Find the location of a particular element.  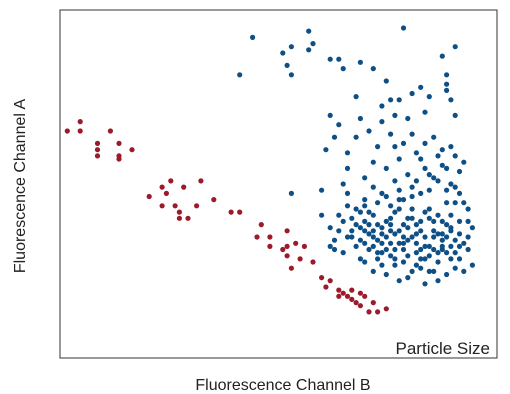

particle-size-annotation: Particle Size is located at coordinates (443, 348).